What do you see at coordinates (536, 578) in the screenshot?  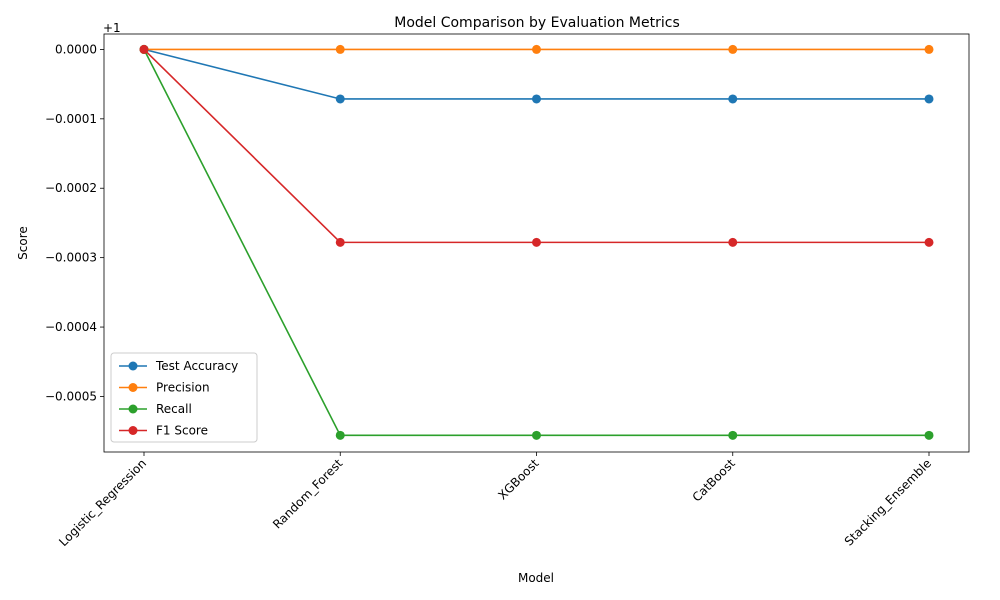 I see `x-axis-title: Model` at bounding box center [536, 578].